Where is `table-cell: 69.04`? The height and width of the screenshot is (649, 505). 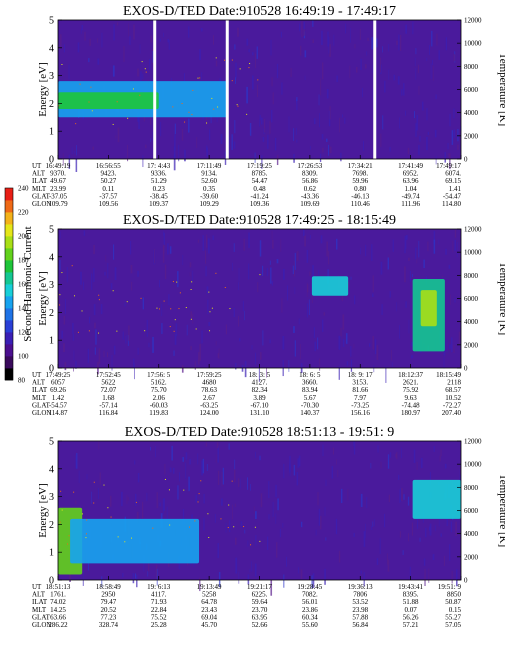
table-cell: 69.04 is located at coordinates (209, 617).